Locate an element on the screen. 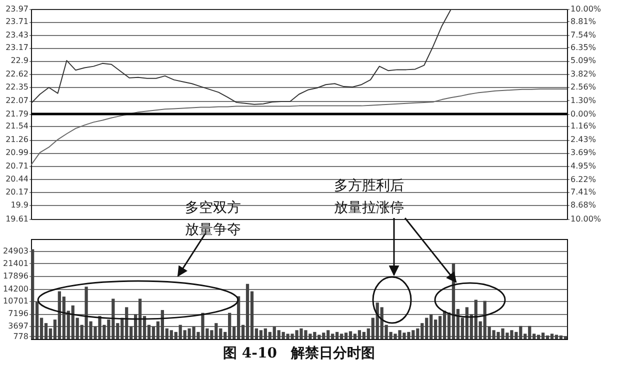 The image size is (620, 367). y-tick-label: 21.54 is located at coordinates (17, 126).